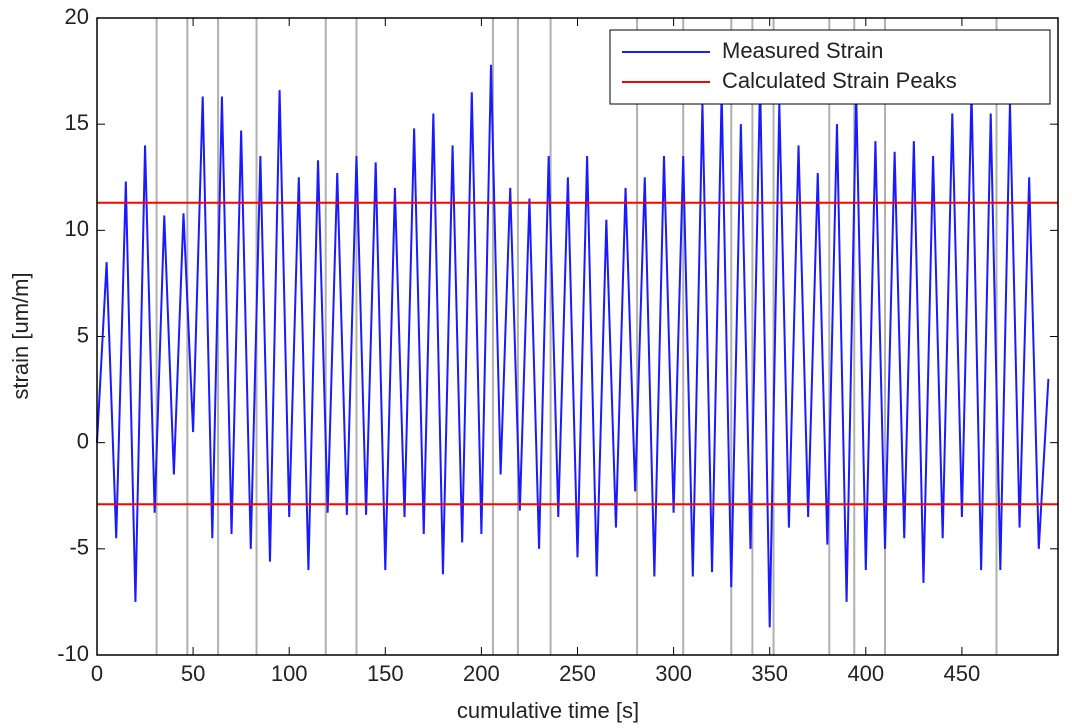 The image size is (1072, 728). Describe the element at coordinates (802, 50) in the screenshot. I see `legend-label: Measured Strain` at that location.